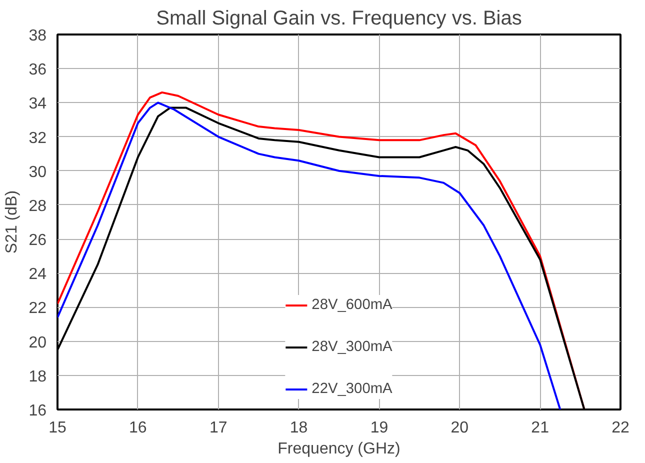 This screenshot has height=463, width=645. What do you see at coordinates (37, 70) in the screenshot?
I see `y-tick-label: 36` at bounding box center [37, 70].